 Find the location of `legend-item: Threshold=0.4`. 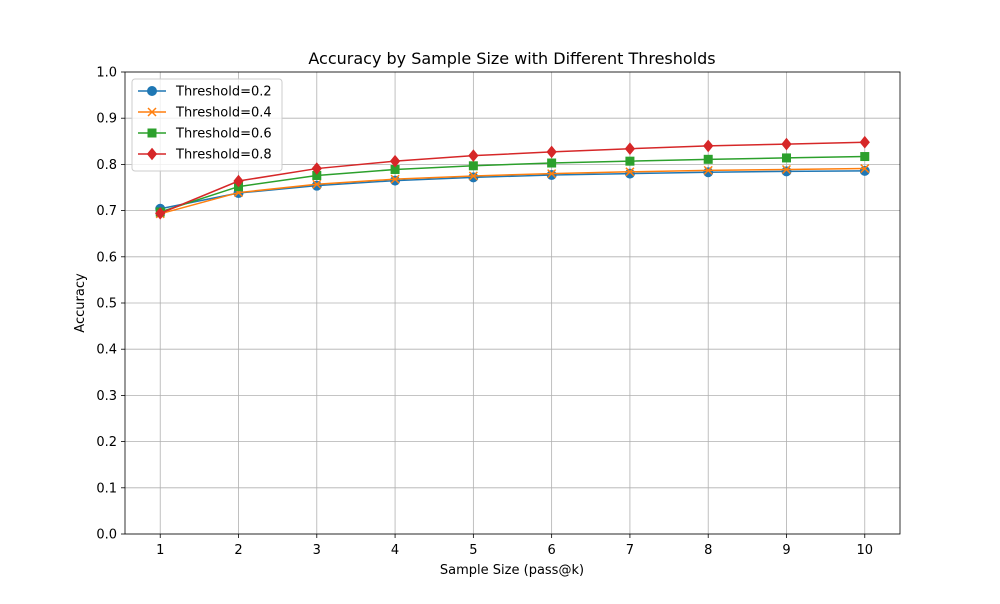

legend-item: Threshold=0.4 is located at coordinates (205, 113).